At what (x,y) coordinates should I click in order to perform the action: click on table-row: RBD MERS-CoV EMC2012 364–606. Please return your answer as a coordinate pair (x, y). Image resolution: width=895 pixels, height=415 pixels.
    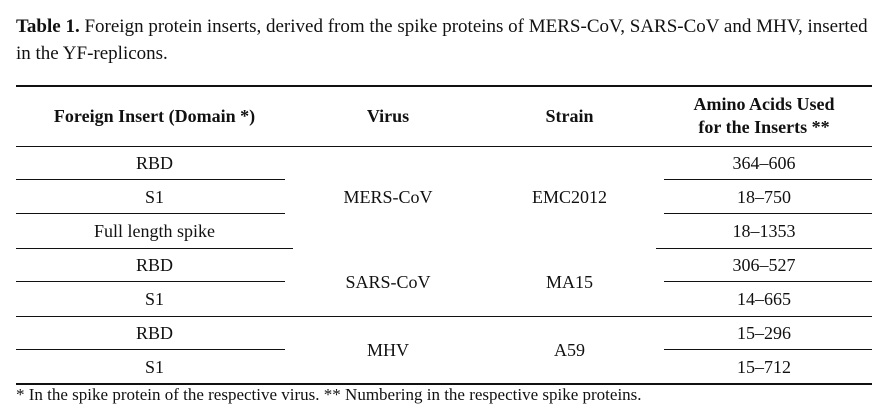
    Looking at the image, I should click on (444, 176).